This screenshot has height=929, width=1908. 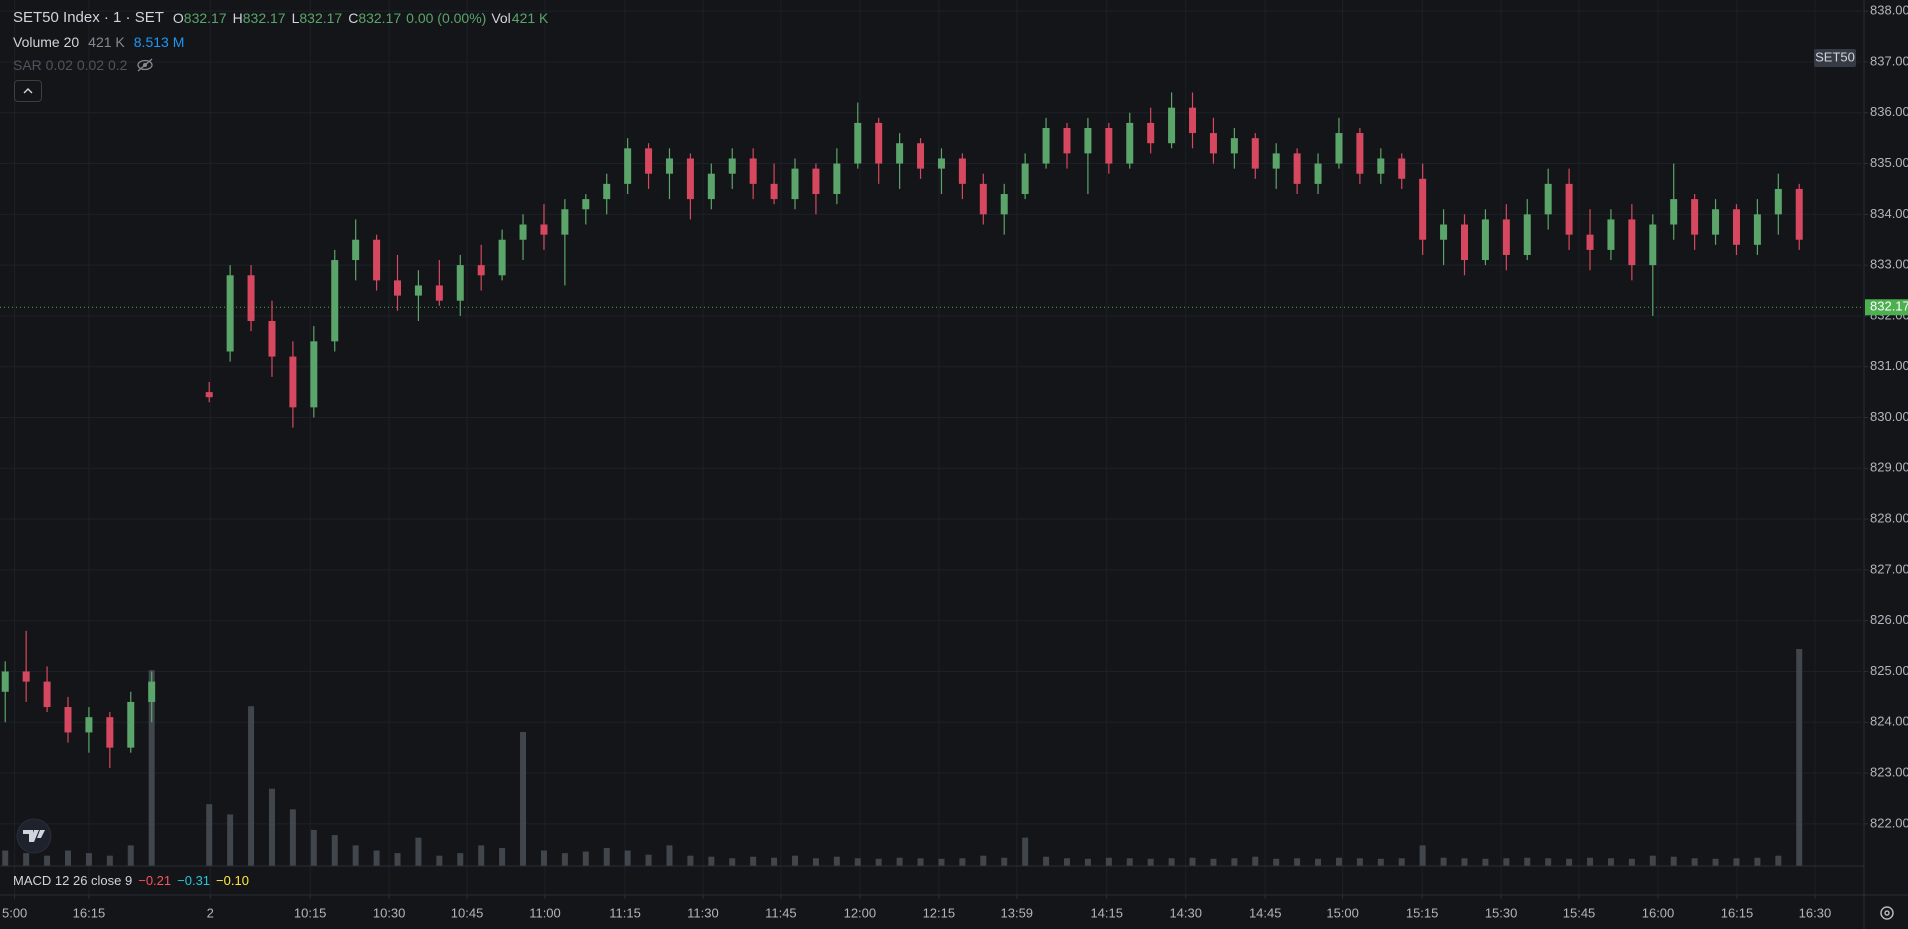 What do you see at coordinates (1886, 307) in the screenshot?
I see `last-price-box` at bounding box center [1886, 307].